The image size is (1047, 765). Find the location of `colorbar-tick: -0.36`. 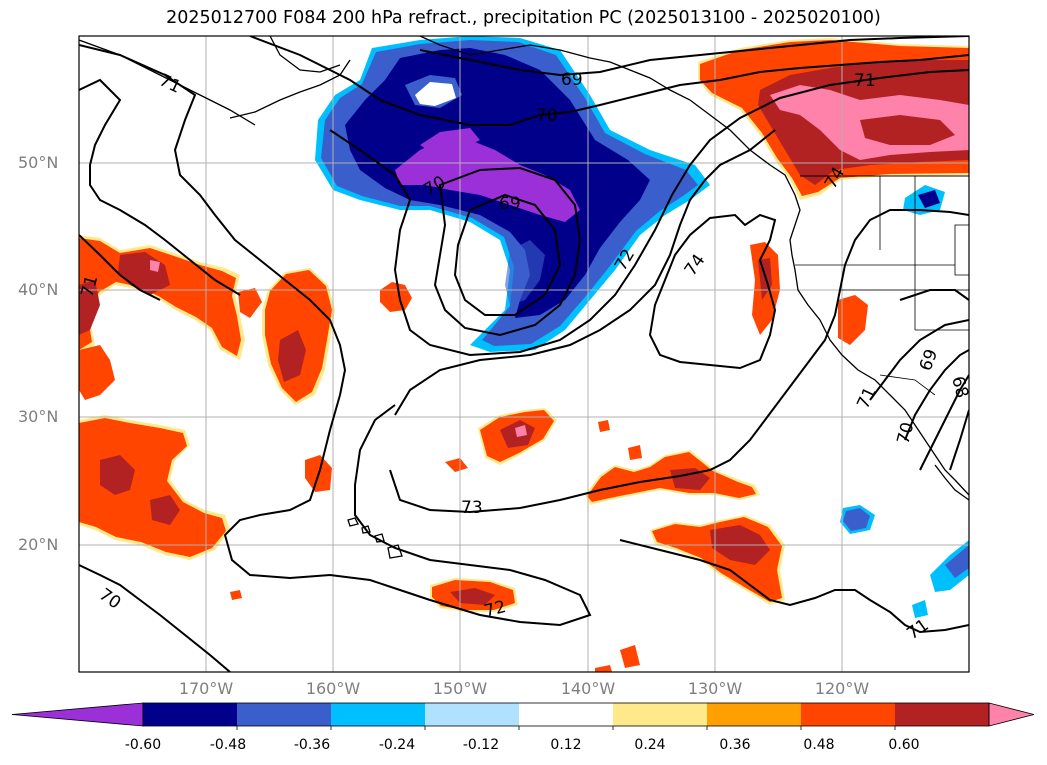

colorbar-tick: -0.36 is located at coordinates (312, 745).